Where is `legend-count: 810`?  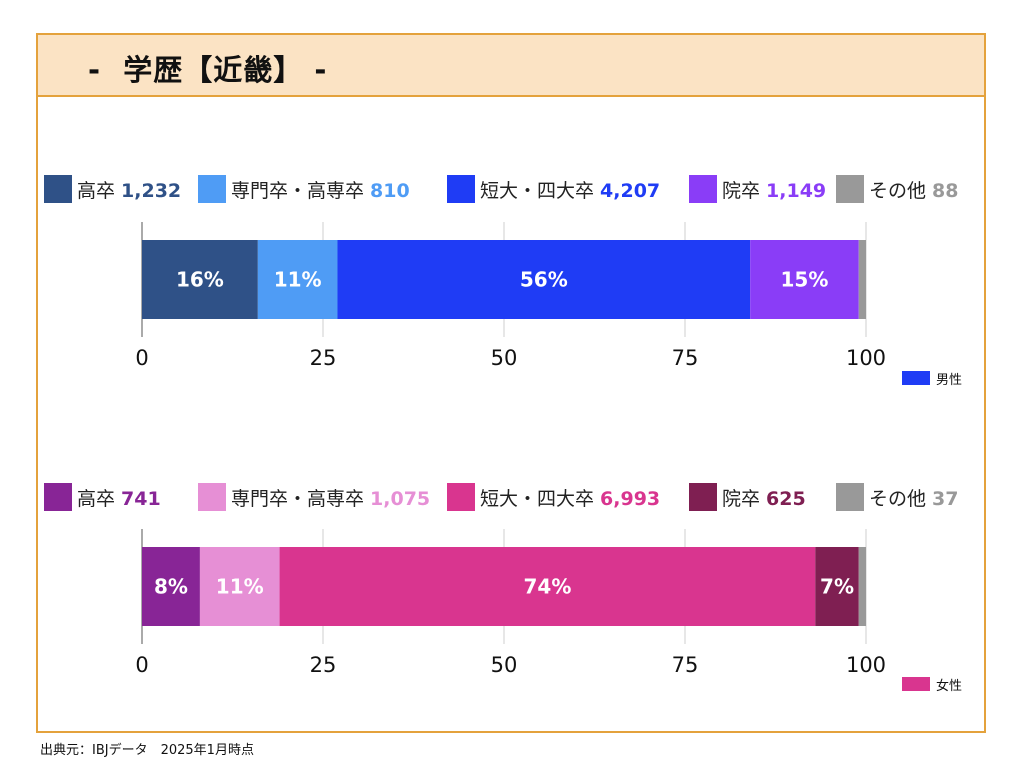 legend-count: 810 is located at coordinates (390, 191).